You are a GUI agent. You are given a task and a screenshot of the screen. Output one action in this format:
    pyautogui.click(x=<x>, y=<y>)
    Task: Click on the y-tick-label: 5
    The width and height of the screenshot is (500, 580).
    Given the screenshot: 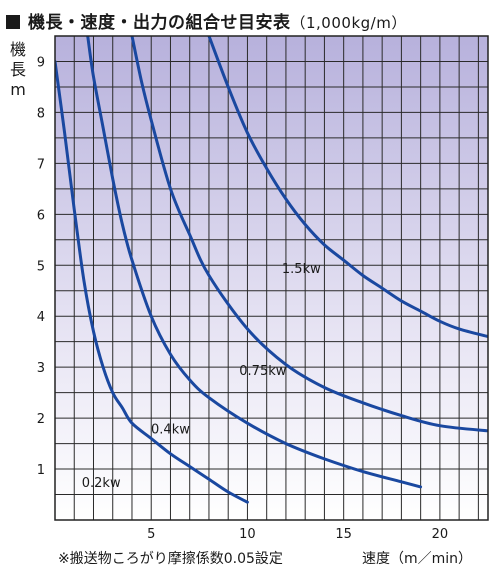 What is the action you would take?
    pyautogui.click(x=41, y=266)
    